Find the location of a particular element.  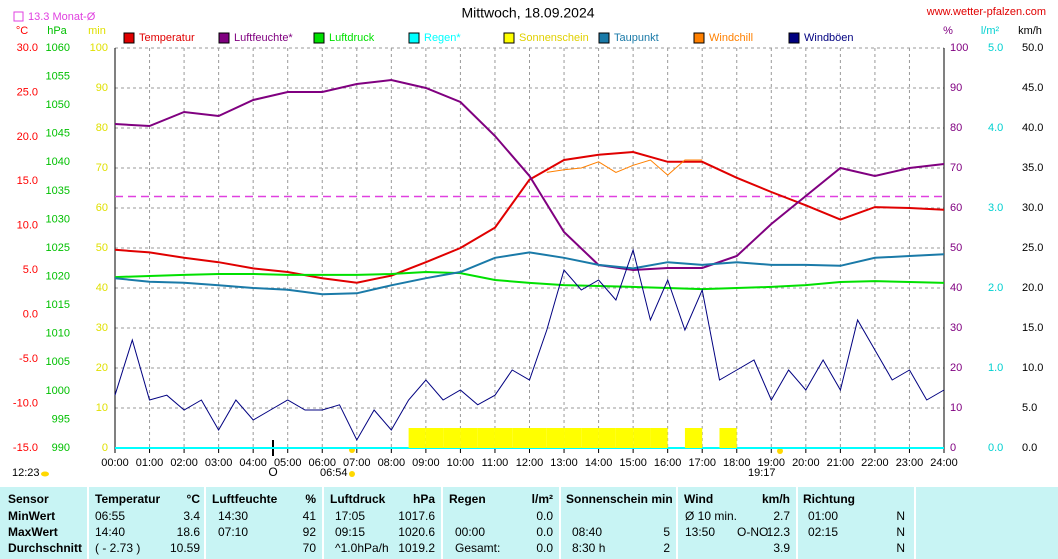

y-tick-label: -5.0 is located at coordinates (28, 359).